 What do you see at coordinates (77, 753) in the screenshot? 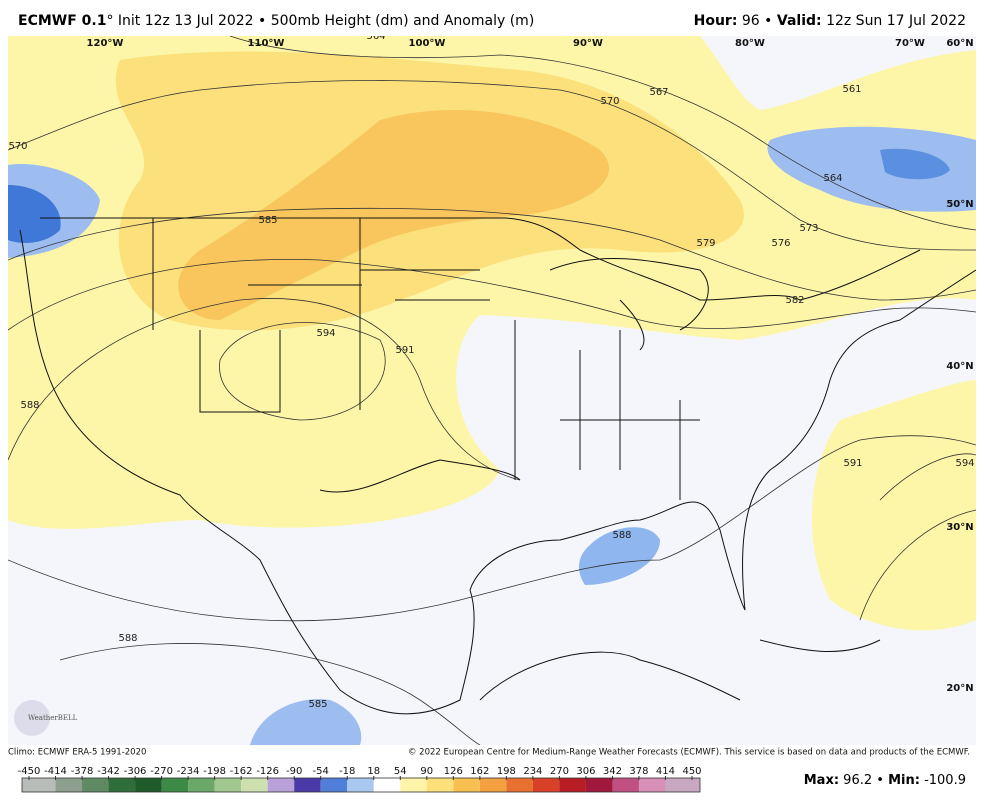
I see `climo: Climo: ECMWF ERA-5 1991-2020` at bounding box center [77, 753].